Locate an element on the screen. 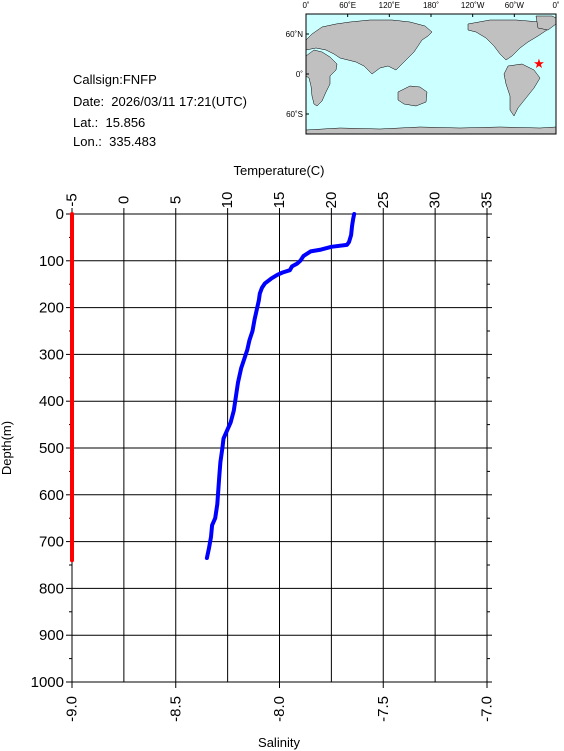 This screenshot has height=751, width=564. map-lon-tick-label: 180˚ is located at coordinates (431, 5).